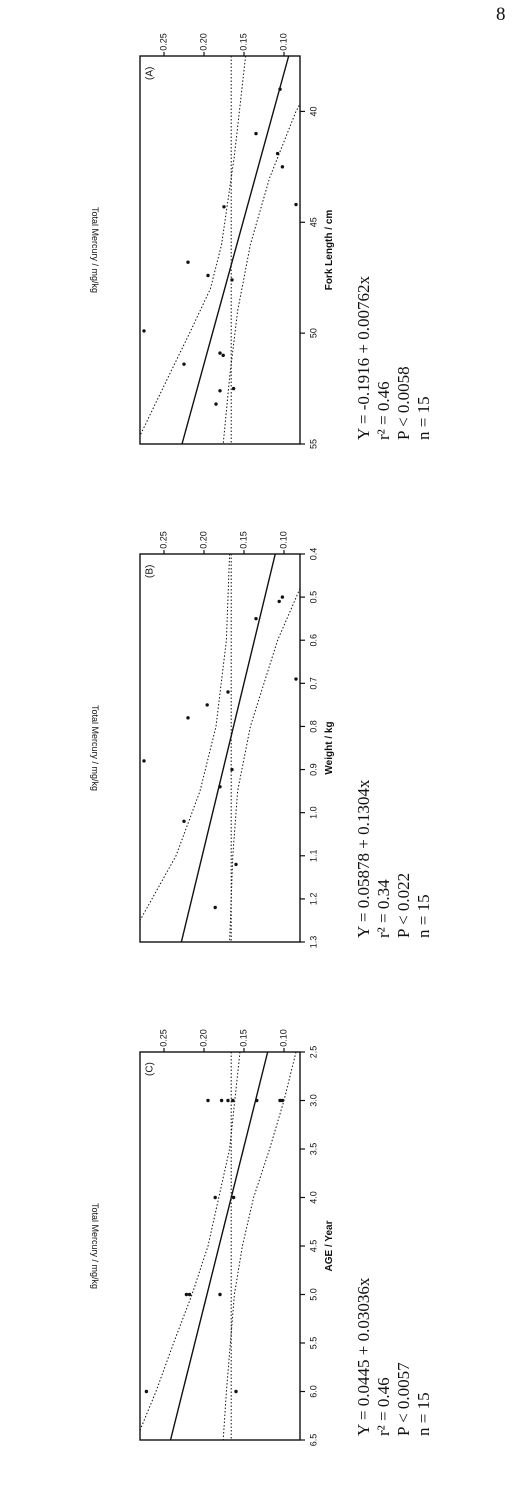  Describe the element at coordinates (313, 444) in the screenshot. I see `x-tick-label: 55` at that location.